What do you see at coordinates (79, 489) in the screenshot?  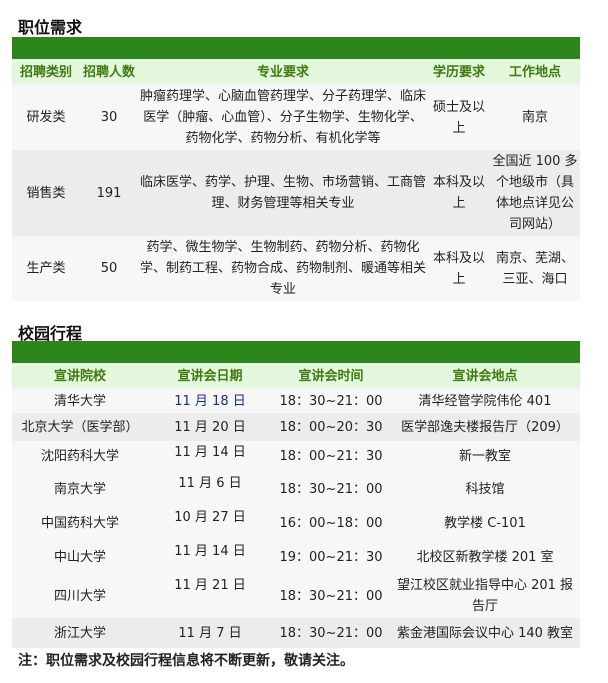 I see `school: 南京大学` at bounding box center [79, 489].